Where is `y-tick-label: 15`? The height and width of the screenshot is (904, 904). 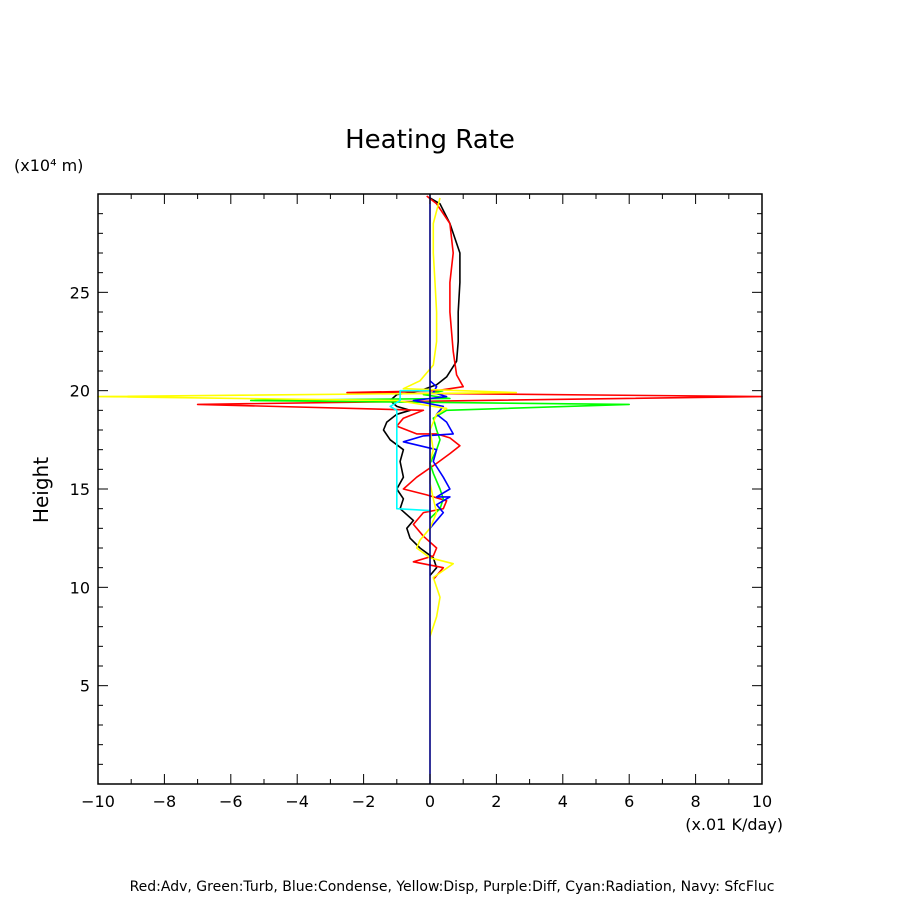
y-tick-label: 15 is located at coordinates (80, 489).